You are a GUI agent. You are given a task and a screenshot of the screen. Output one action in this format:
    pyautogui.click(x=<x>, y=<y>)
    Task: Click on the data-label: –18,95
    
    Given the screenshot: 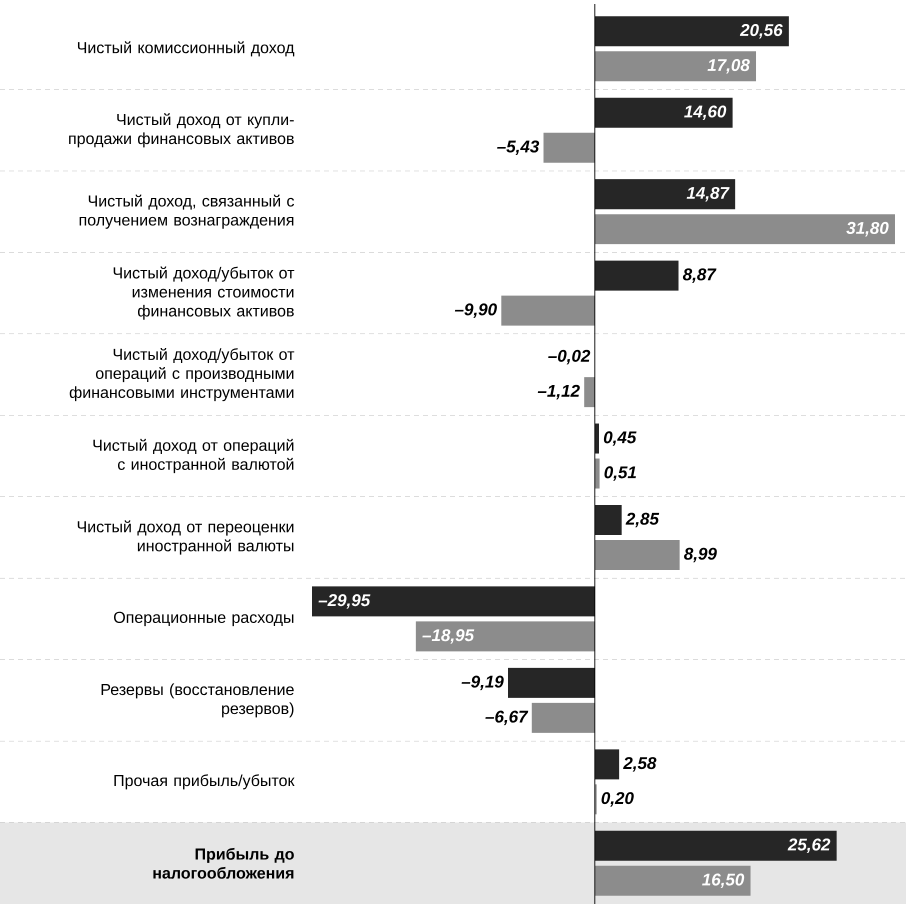 What is the action you would take?
    pyautogui.click(x=448, y=636)
    